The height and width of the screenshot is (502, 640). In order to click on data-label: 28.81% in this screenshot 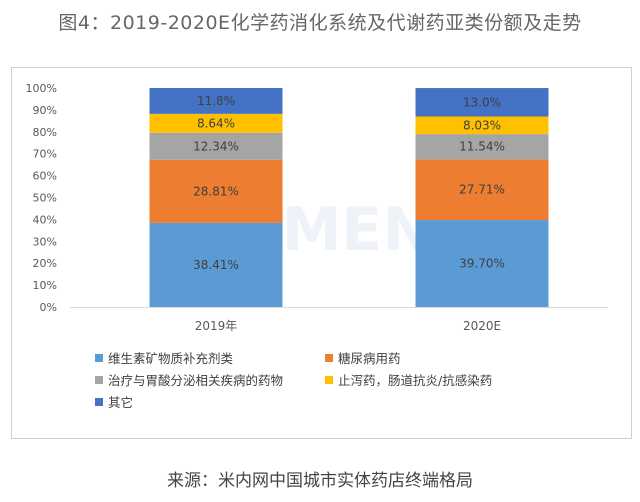, I will do `click(216, 191)`.